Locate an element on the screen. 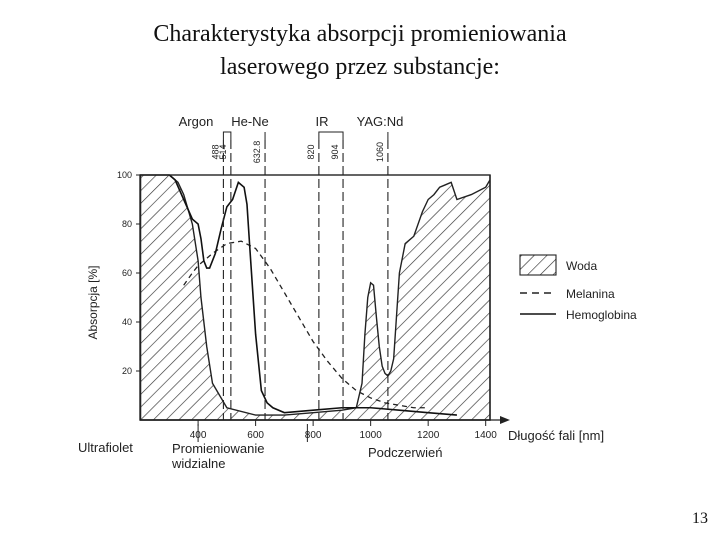  laser-wavelength-label: 1060 is located at coordinates (380, 152).